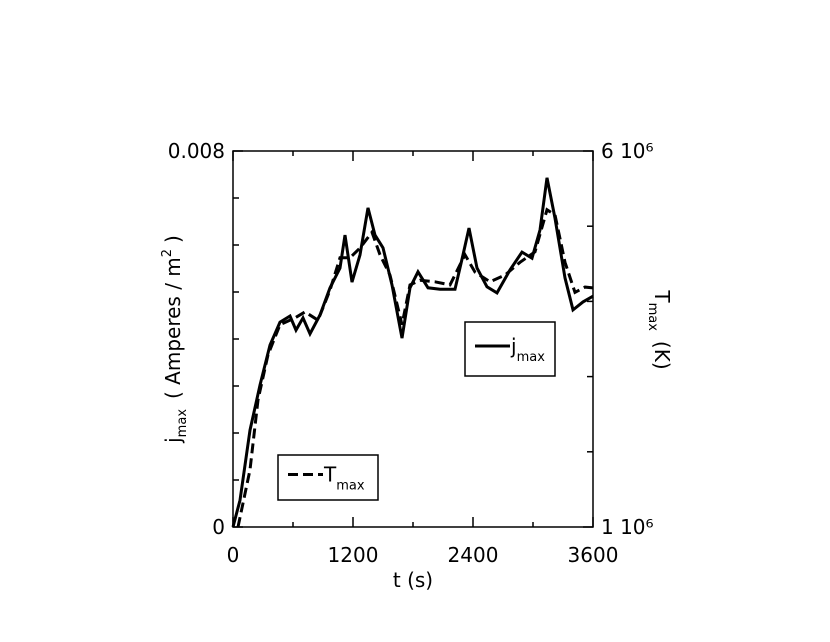  Describe the element at coordinates (196, 151) in the screenshot. I see `y-tick-label: 0.008` at that location.